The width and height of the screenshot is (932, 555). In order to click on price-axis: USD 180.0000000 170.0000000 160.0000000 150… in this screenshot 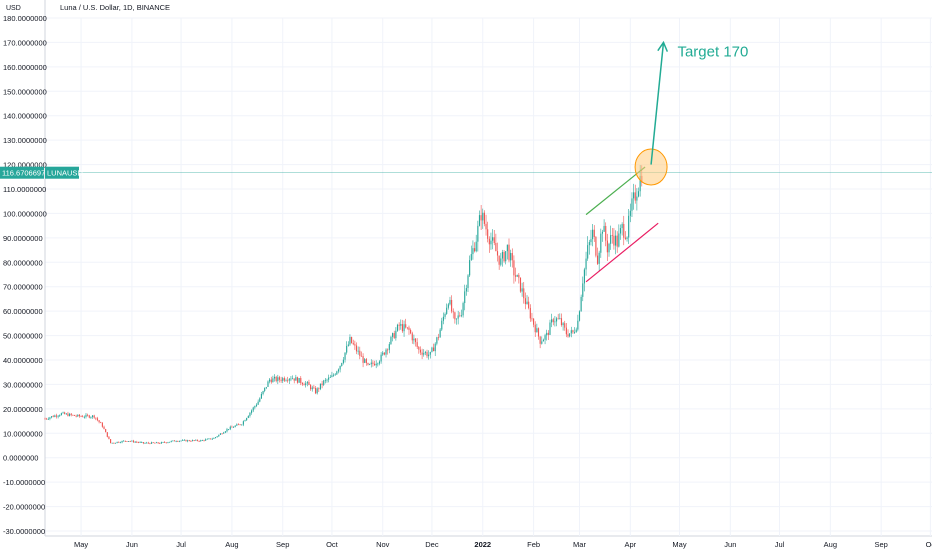, I will do `click(25, 270)`.